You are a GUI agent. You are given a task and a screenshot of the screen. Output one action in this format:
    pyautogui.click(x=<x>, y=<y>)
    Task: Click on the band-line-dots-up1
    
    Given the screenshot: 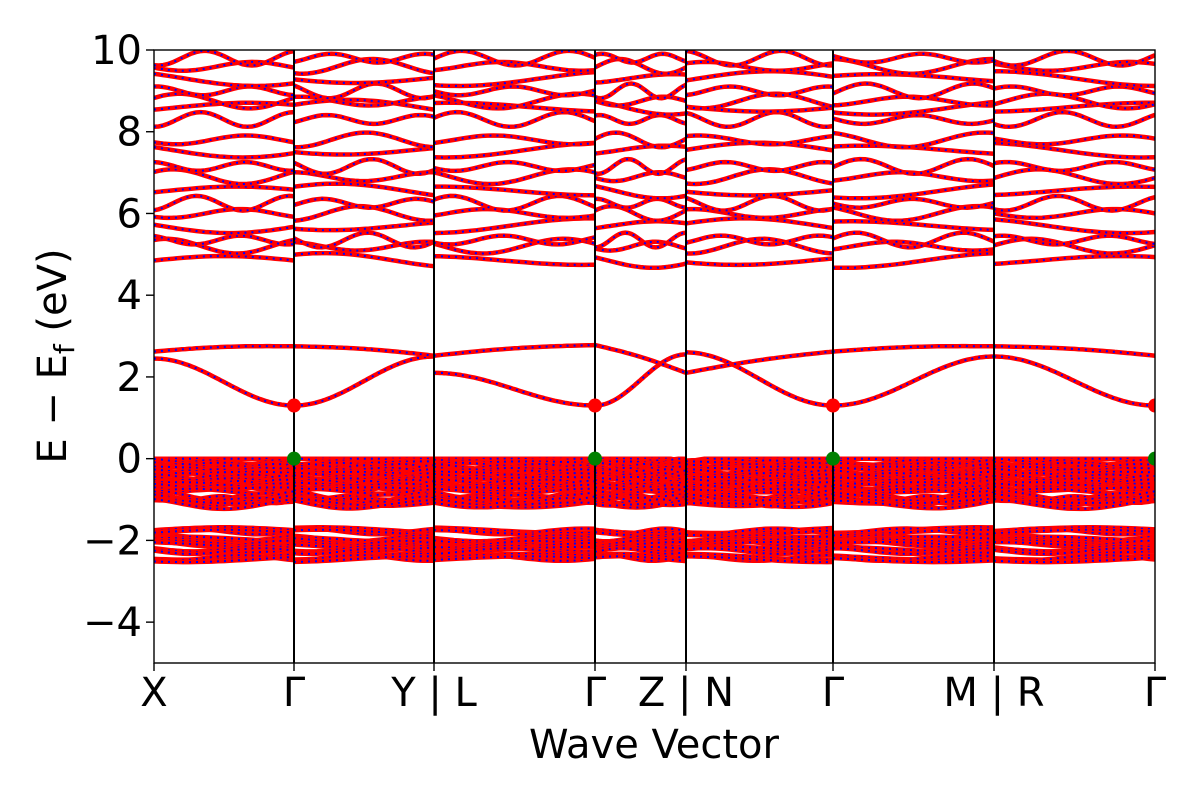 What is the action you would take?
    pyautogui.click(x=654, y=246)
    